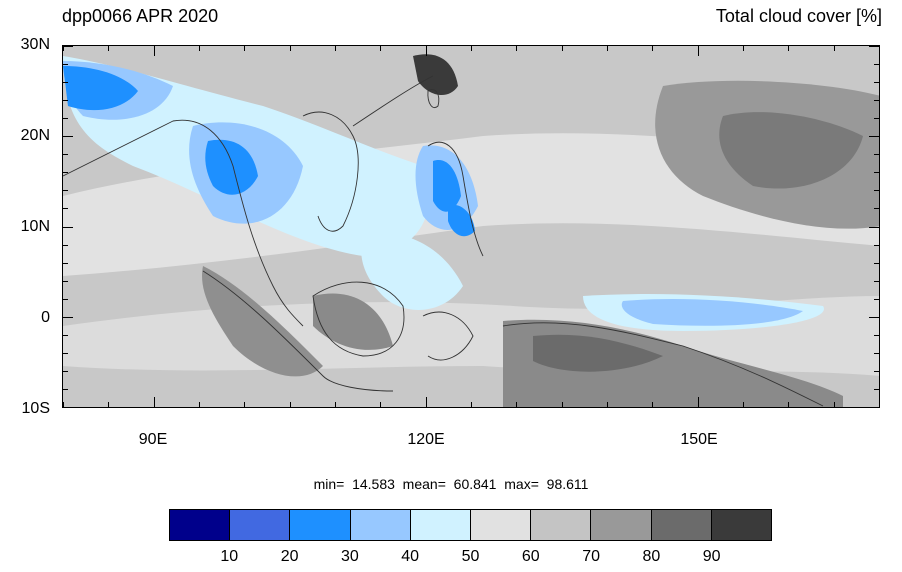 This screenshot has width=902, height=572. What do you see at coordinates (330, 171) in the screenshot?
I see `coast-vietnam` at bounding box center [330, 171].